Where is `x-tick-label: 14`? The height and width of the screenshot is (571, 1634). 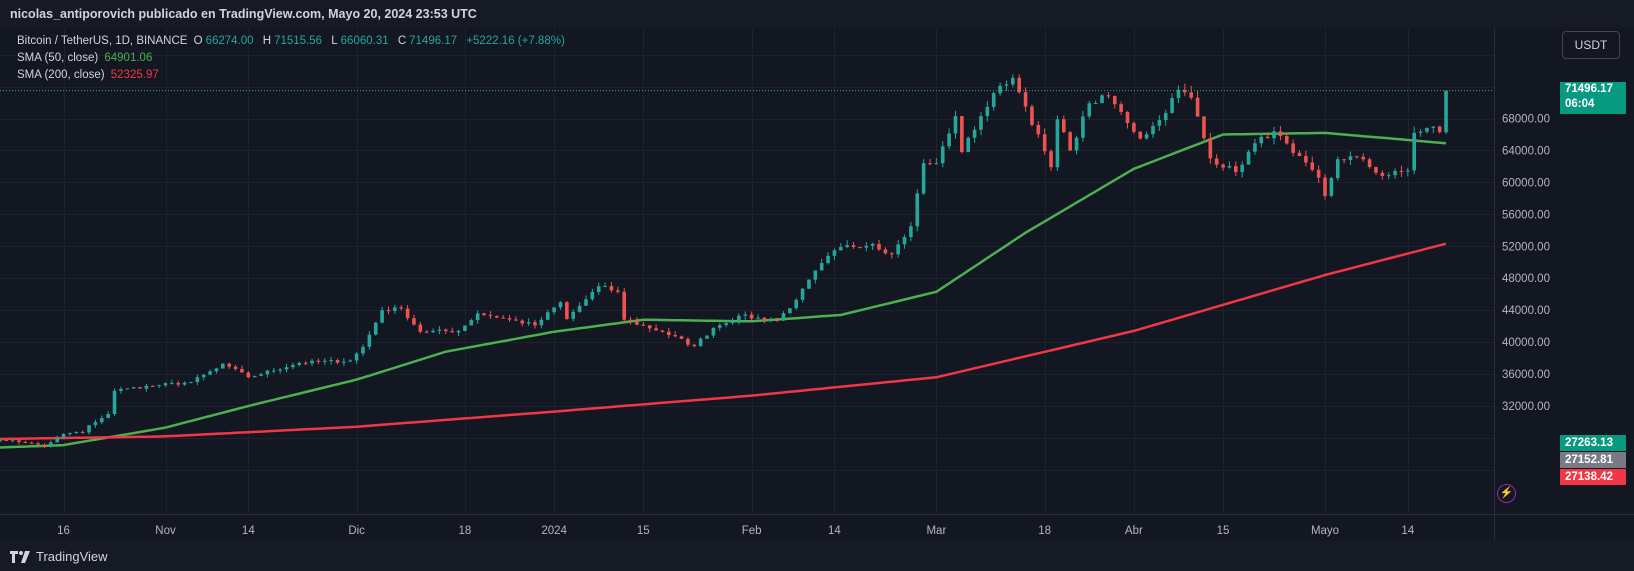
x-tick-label: 14 is located at coordinates (1407, 531).